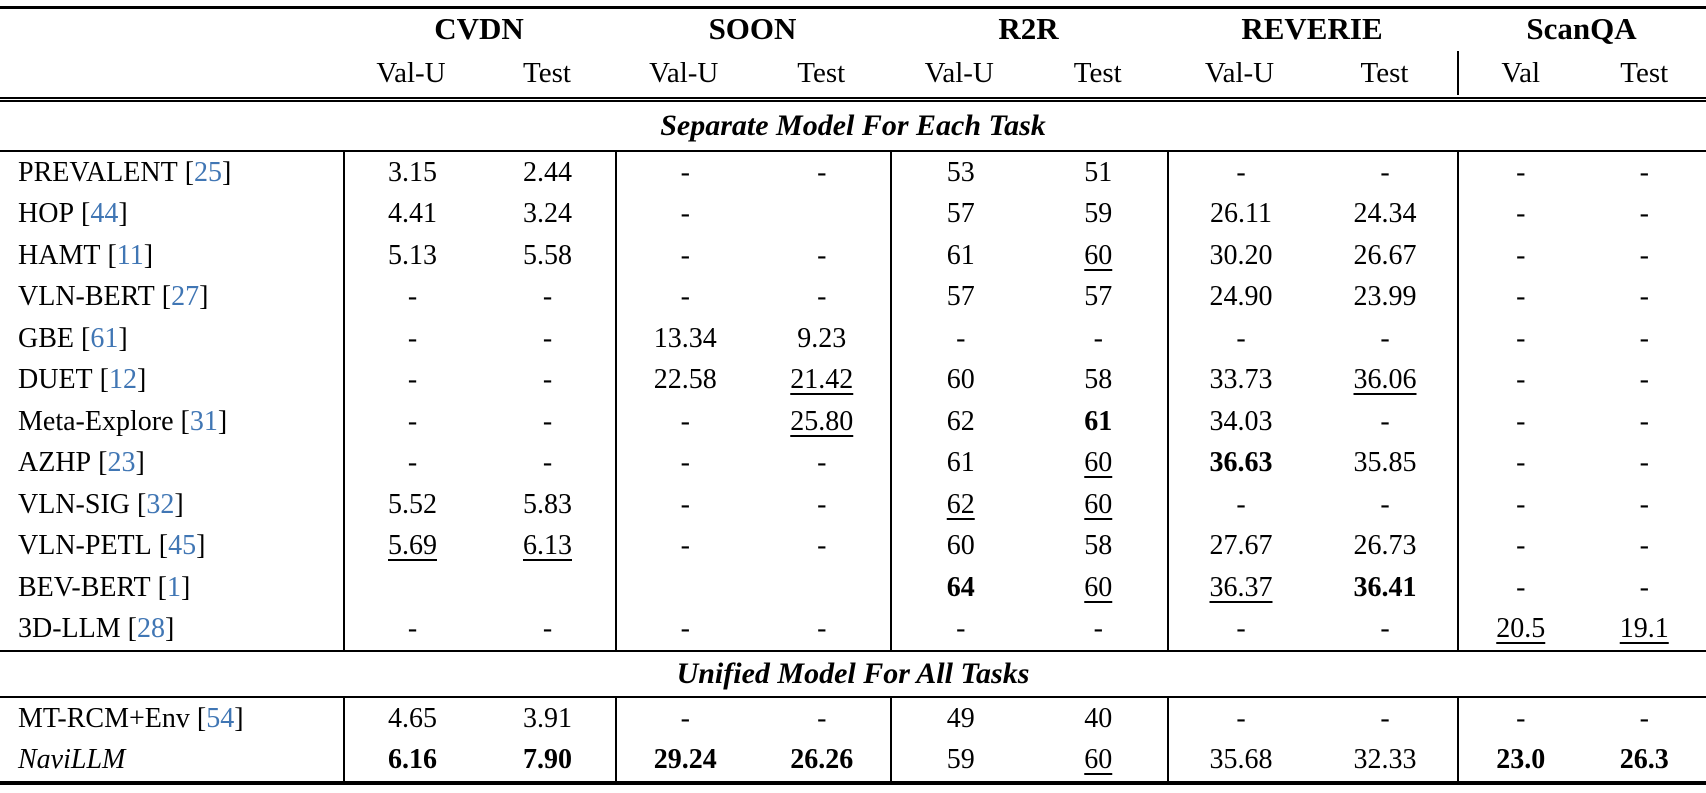 This screenshot has height=793, width=1706. What do you see at coordinates (1581, 73) in the screenshot?
I see `scanqa-header-divider: Val Test` at bounding box center [1581, 73].